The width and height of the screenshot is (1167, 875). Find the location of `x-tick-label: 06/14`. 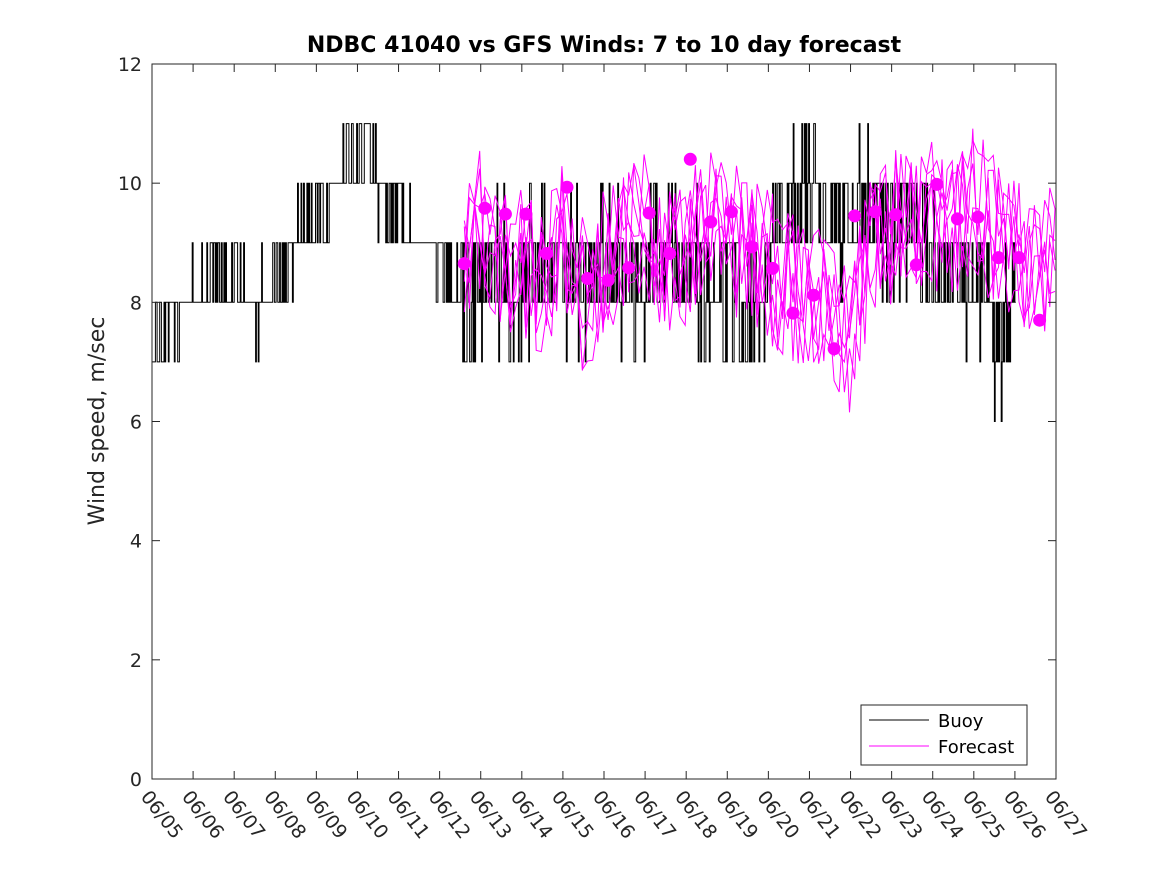

x-tick-label: 06/14 is located at coordinates (531, 815).